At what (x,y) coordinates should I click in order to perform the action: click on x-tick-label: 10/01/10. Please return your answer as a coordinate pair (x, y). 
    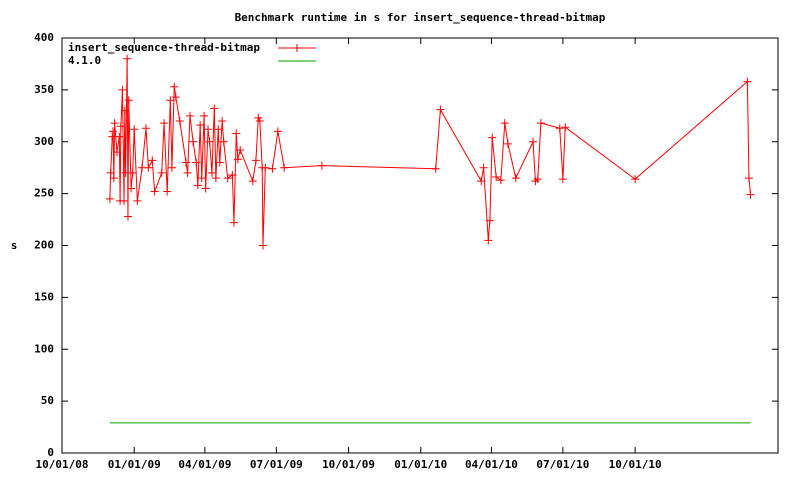
    Looking at the image, I should click on (635, 464).